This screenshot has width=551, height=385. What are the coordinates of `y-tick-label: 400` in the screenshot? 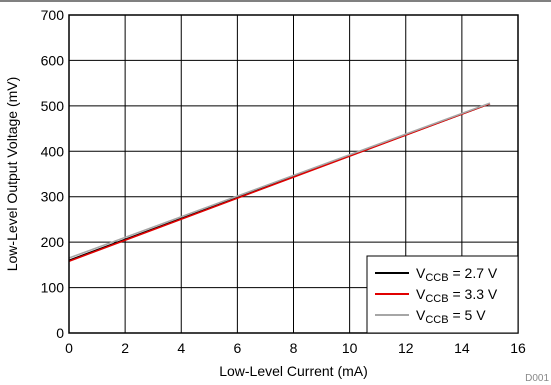 It's located at (53, 151).